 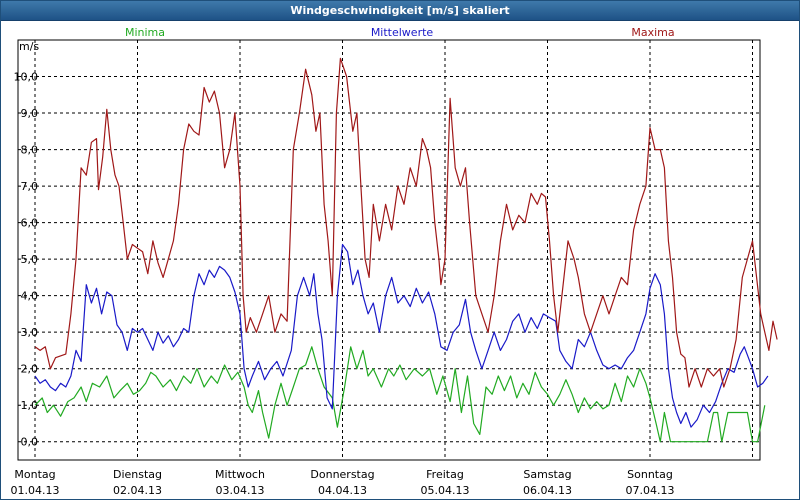 What do you see at coordinates (445, 474) in the screenshot?
I see `x-tick-day: Freitag` at bounding box center [445, 474].